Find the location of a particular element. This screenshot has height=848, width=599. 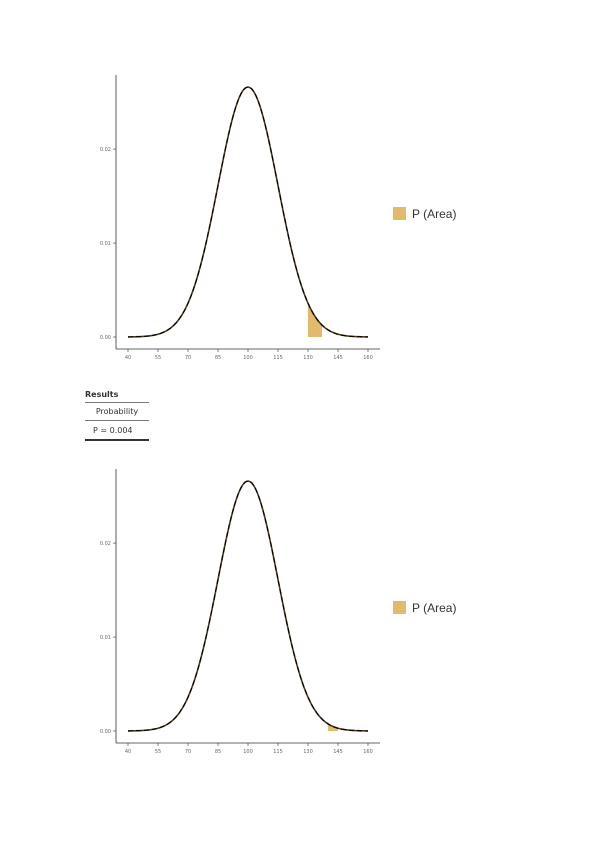

results-probability-value: P = 0.004 is located at coordinates (117, 431).